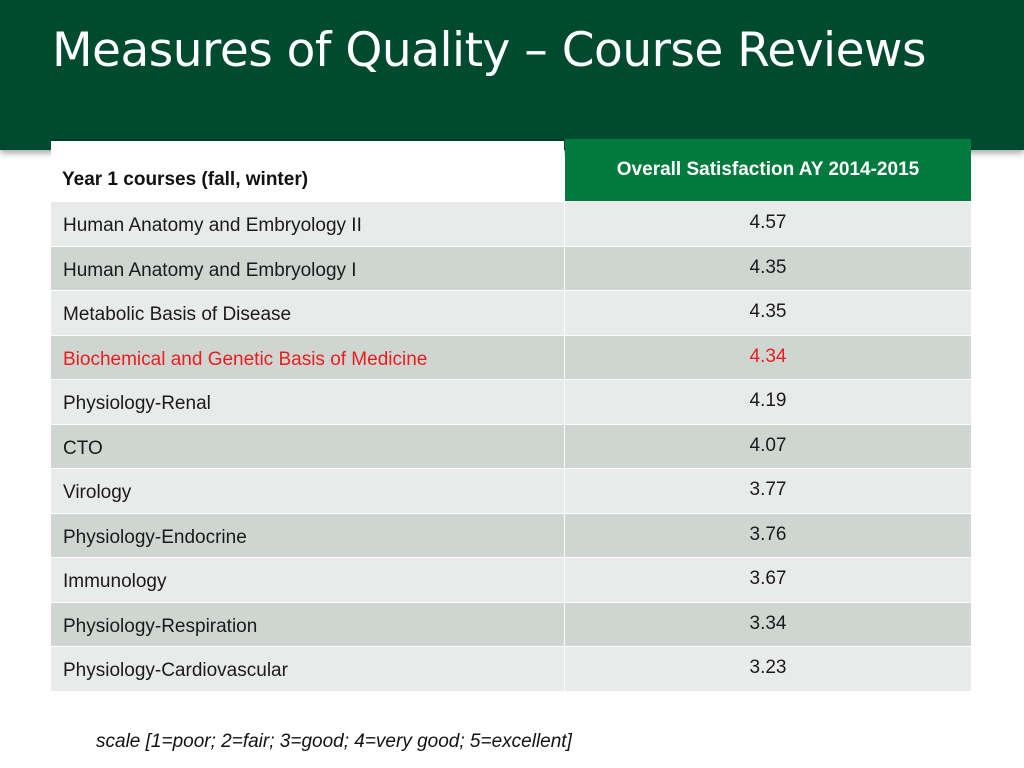 The image size is (1024, 768). I want to click on score-cell: 4.07, so click(768, 446).